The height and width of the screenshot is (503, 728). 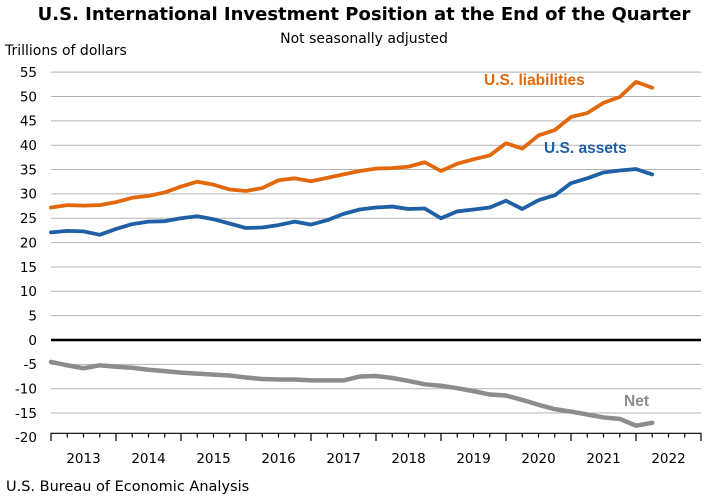 I want to click on y-tick-label: 30, so click(x=28, y=195).